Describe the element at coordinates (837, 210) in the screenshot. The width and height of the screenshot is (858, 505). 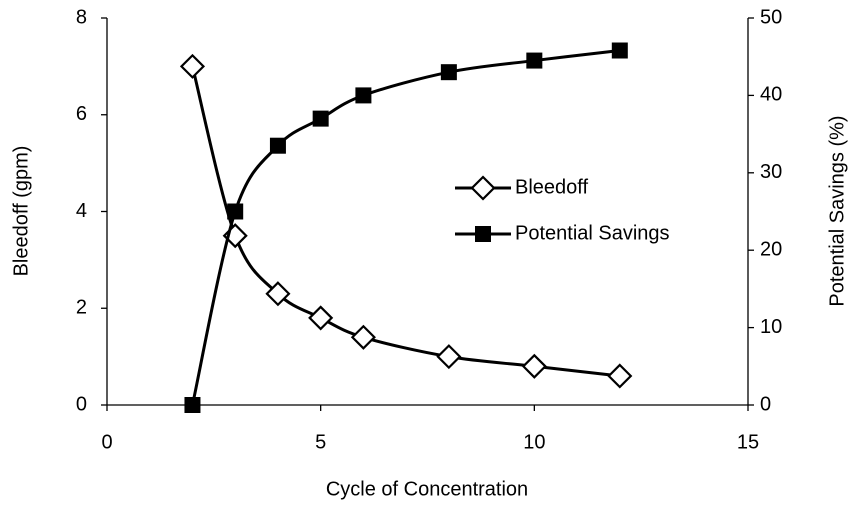
I see `y2-axis-label: Potential Savings (%)` at that location.